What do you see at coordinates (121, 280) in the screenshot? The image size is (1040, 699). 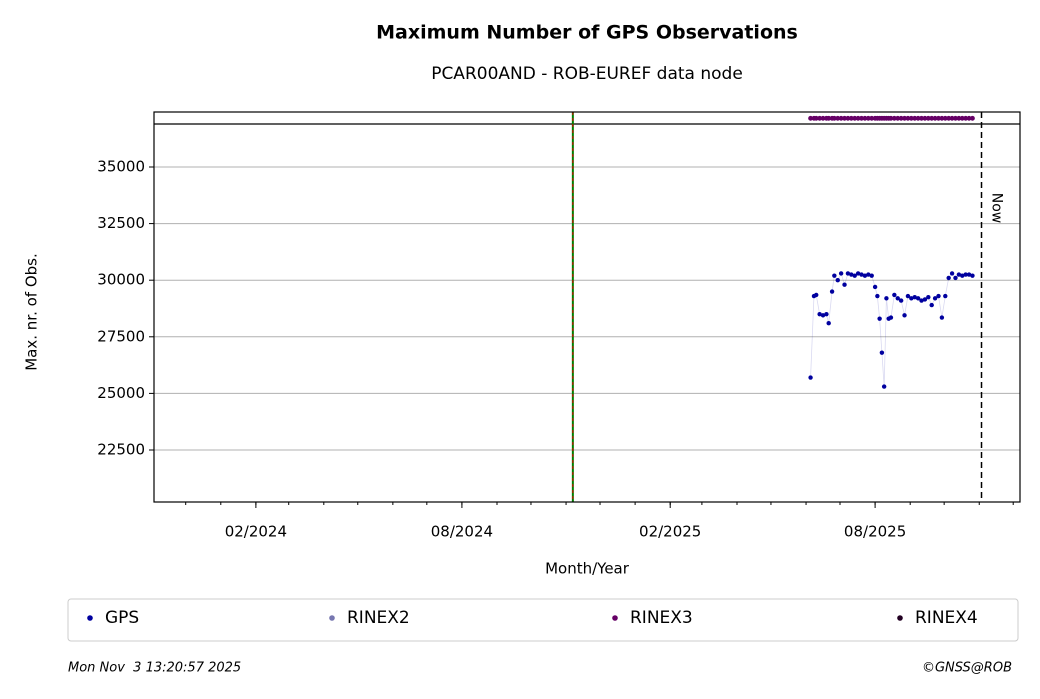 I see `y-tick-label: 30000` at bounding box center [121, 280].